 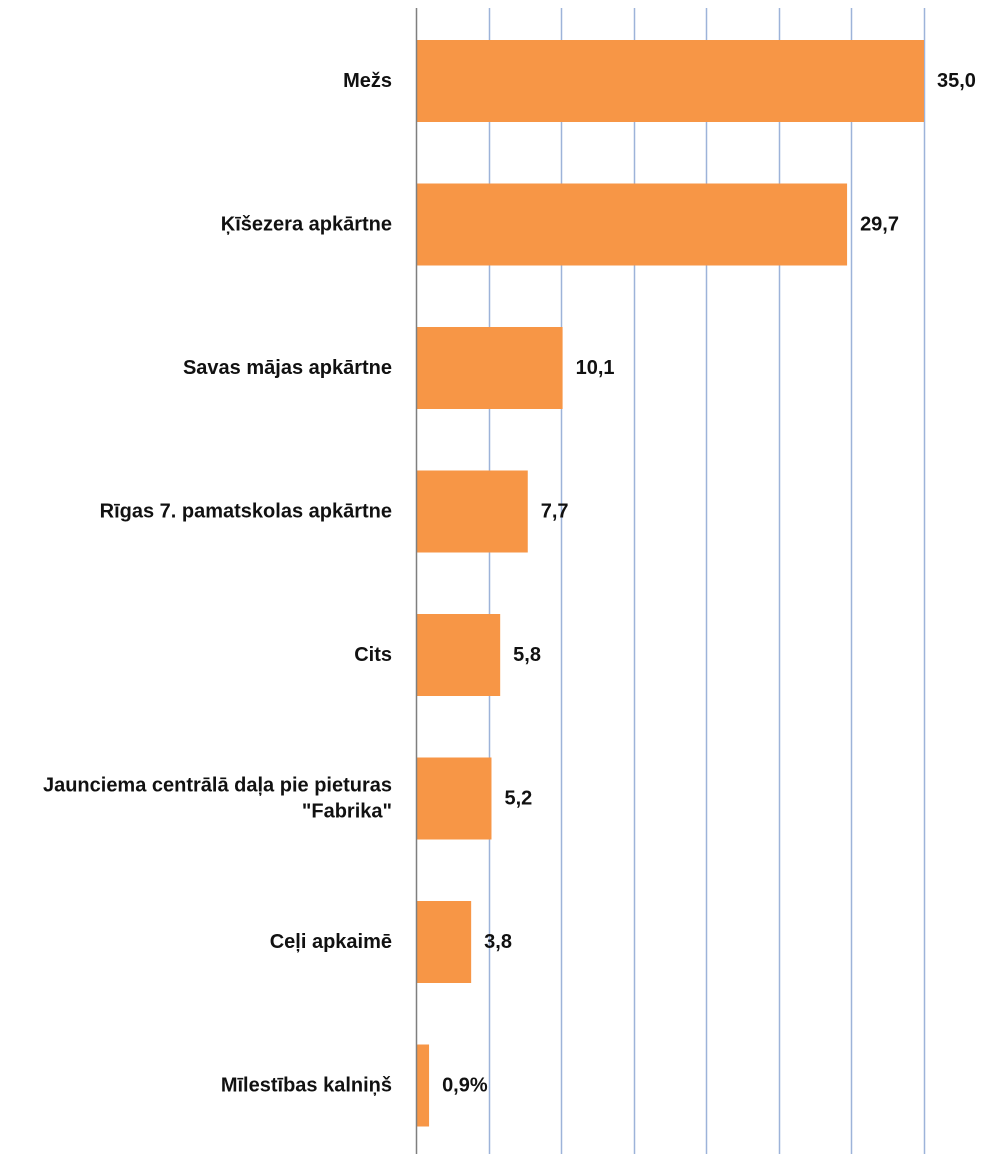 What do you see at coordinates (879, 225) in the screenshot?
I see `value-label-2: 29,7` at bounding box center [879, 225].